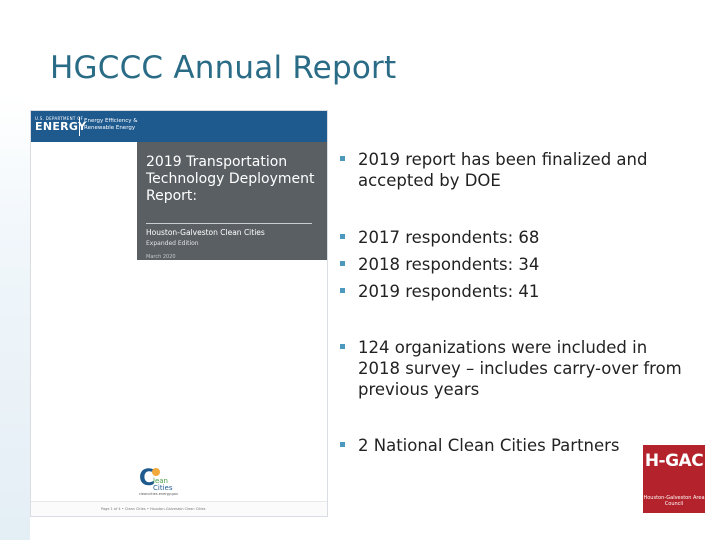  What do you see at coordinates (158, 494) in the screenshot?
I see `clean-cities-url: cleancities.energy.gov` at bounding box center [158, 494].